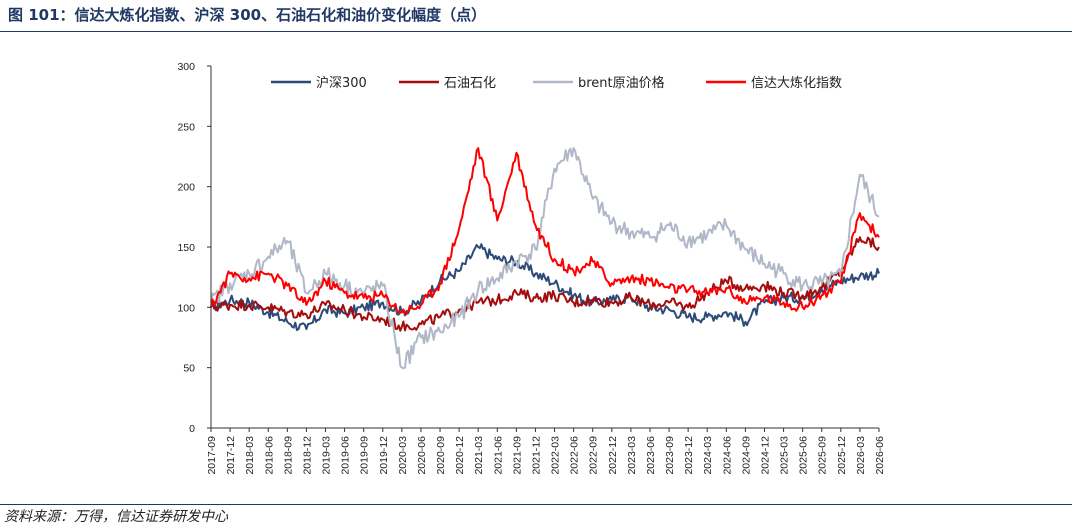 The image size is (1072, 528). I want to click on x-tick-label: 2024-06, so click(727, 455).